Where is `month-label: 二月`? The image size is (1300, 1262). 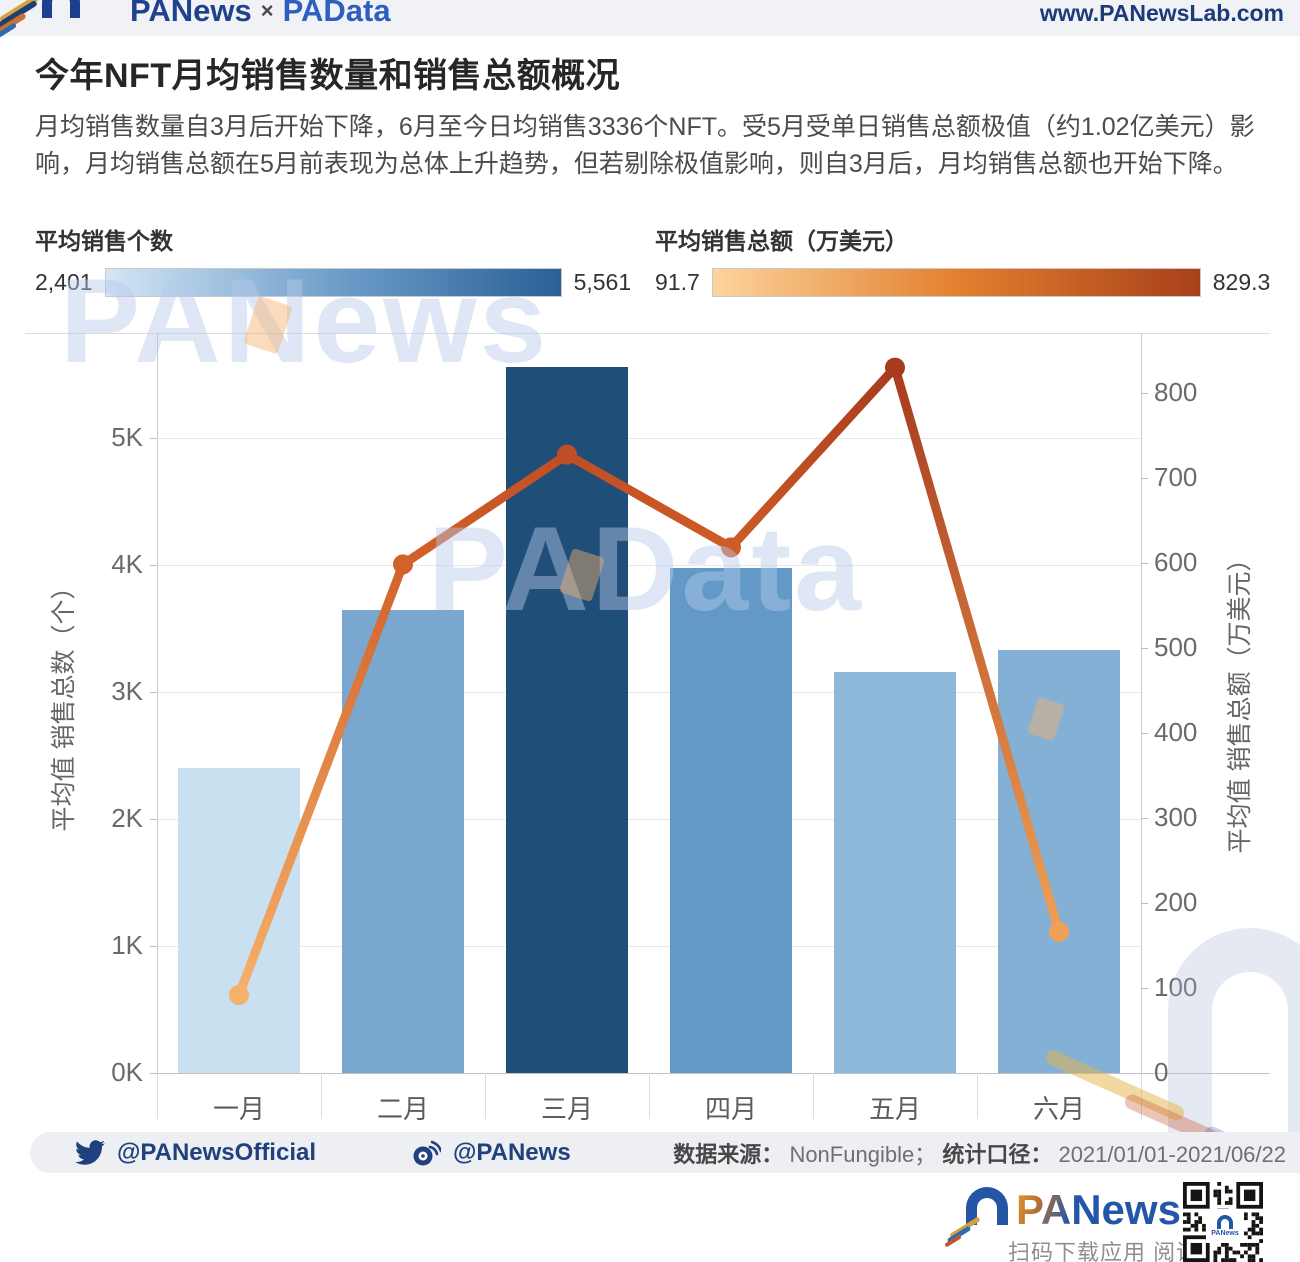 month-label: 二月 is located at coordinates (402, 1109).